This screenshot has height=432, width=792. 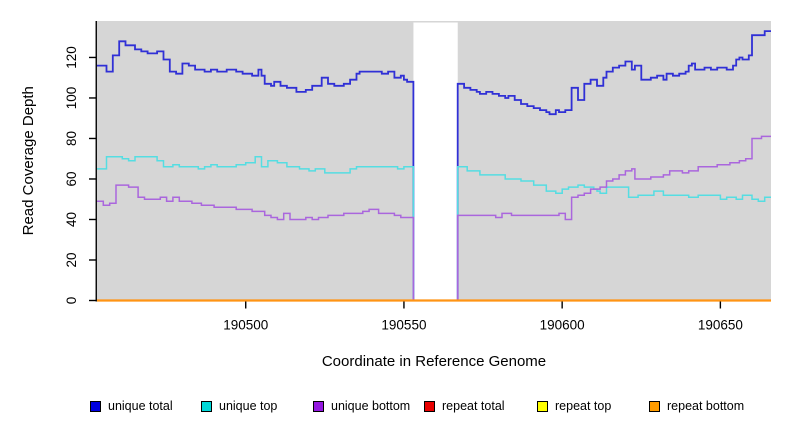 I want to click on legend-label: unique bottom, so click(x=371, y=406).